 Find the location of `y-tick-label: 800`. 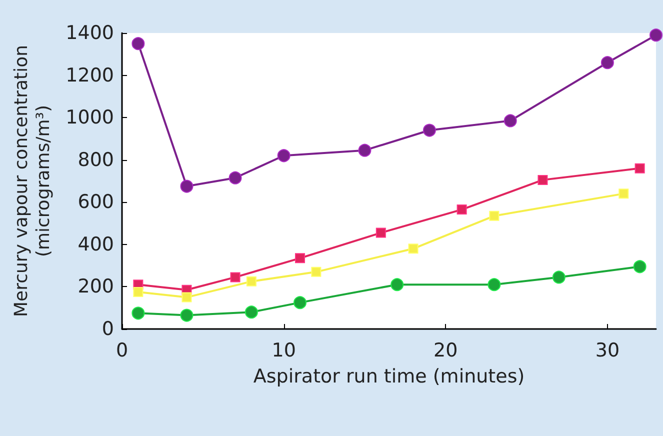

y-tick-label: 800 is located at coordinates (96, 159).